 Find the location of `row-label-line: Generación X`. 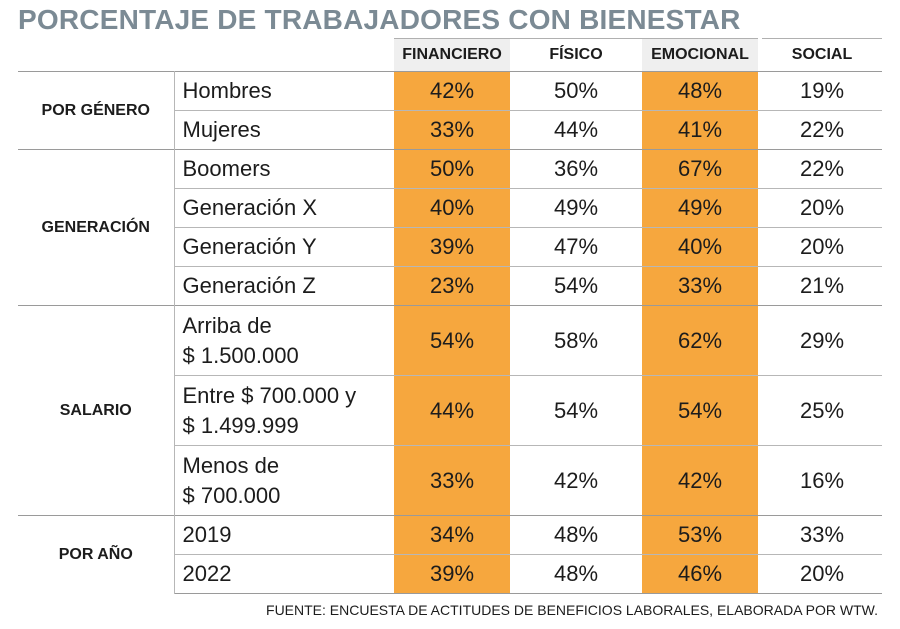

row-label-line: Generación X is located at coordinates (250, 207).